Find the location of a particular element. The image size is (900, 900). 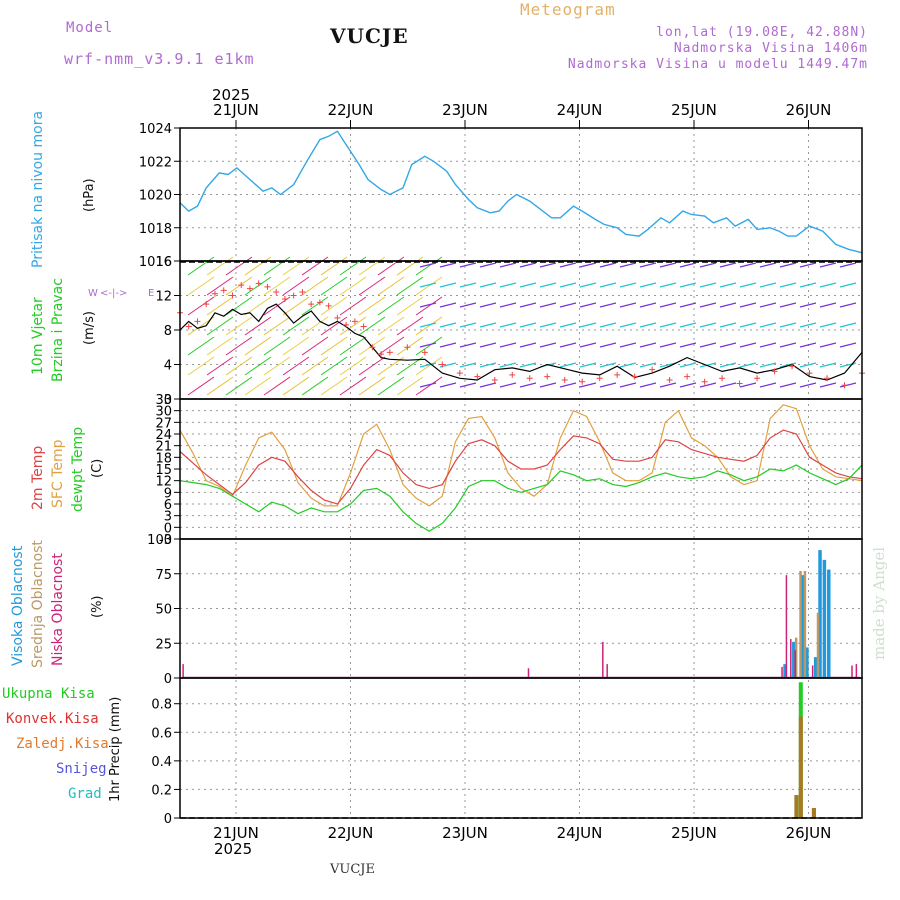

y-tick-label: 1016 is located at coordinates (155, 262).